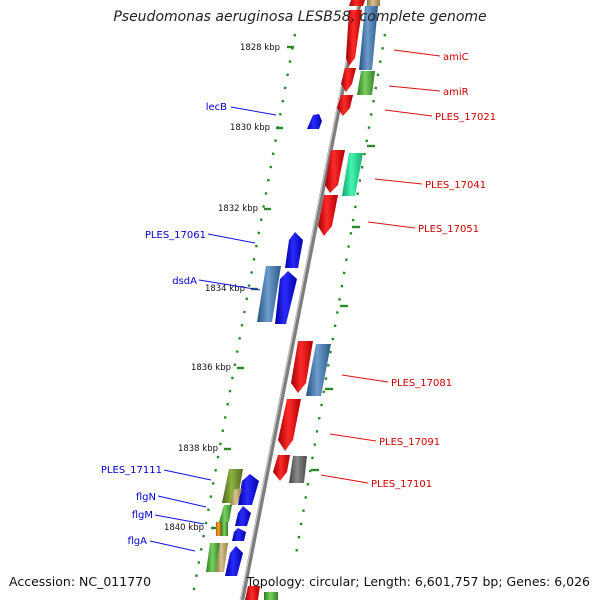 The image size is (600, 604). I want to click on reverse-gene-flgA, so click(234, 561).